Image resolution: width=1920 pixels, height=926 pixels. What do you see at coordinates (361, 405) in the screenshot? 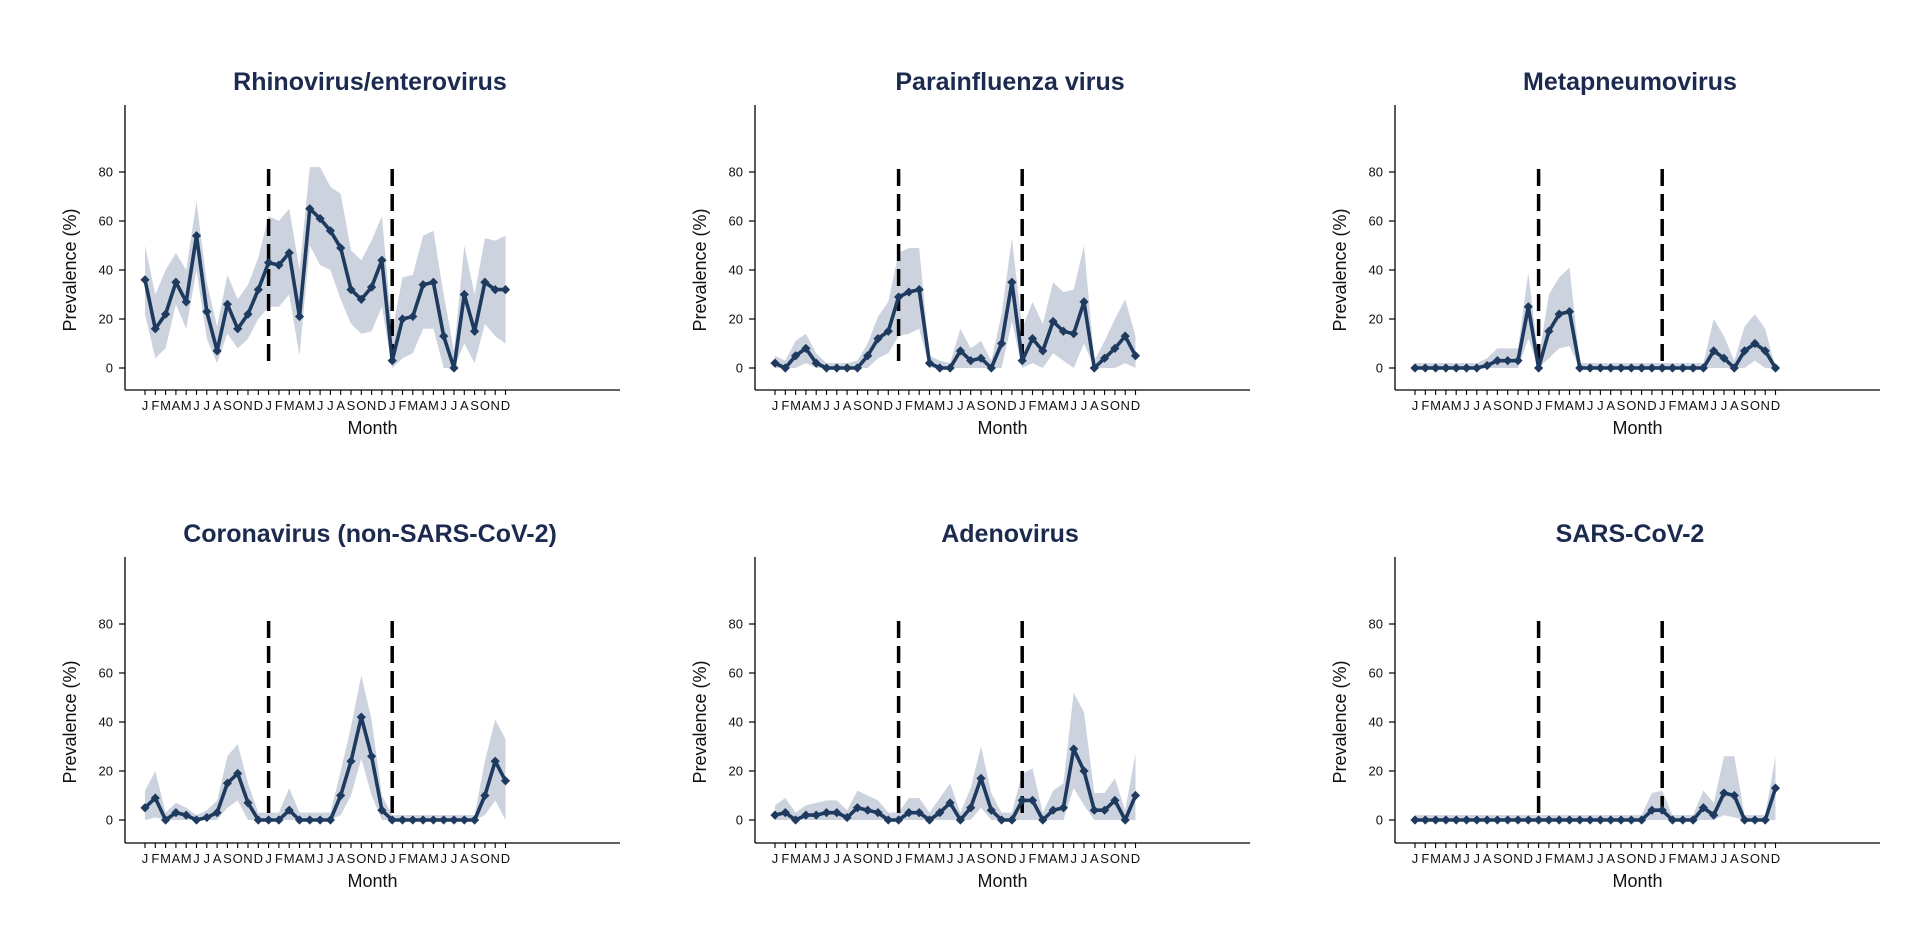
I see `x-tick-label: O` at bounding box center [361, 405].